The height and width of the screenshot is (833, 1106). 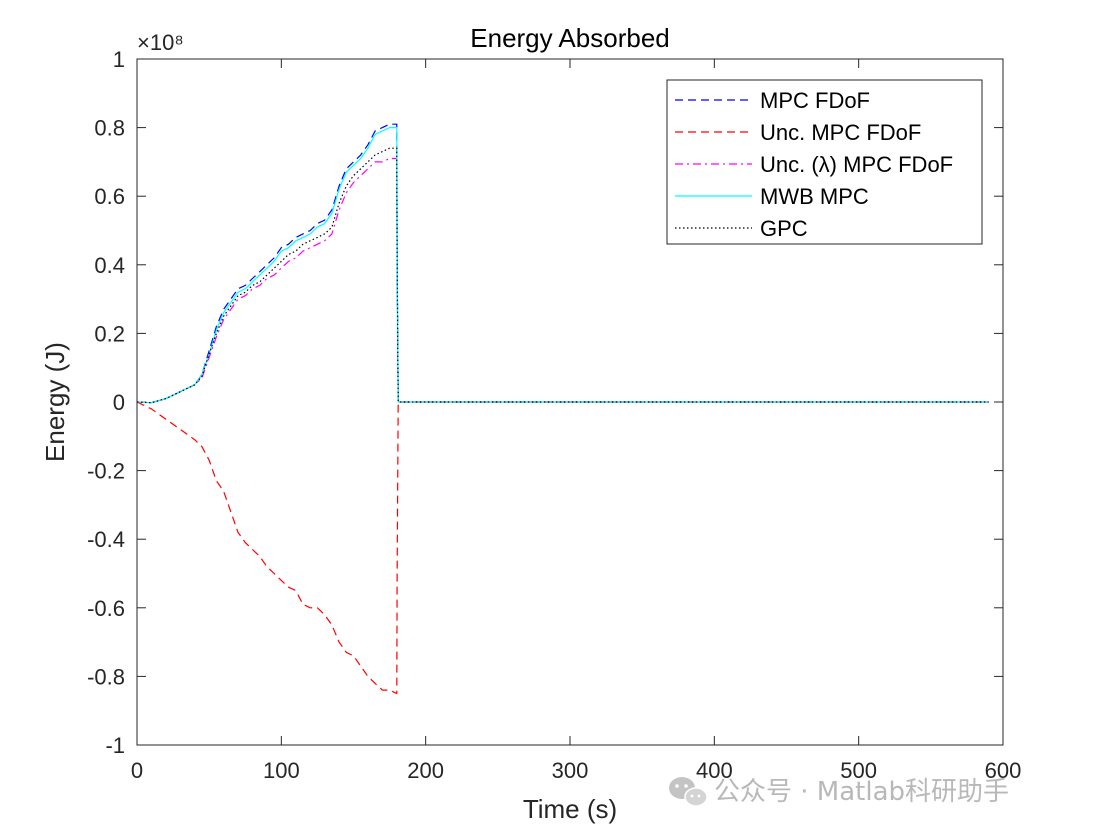 I want to click on wechat-icon, so click(x=688, y=792).